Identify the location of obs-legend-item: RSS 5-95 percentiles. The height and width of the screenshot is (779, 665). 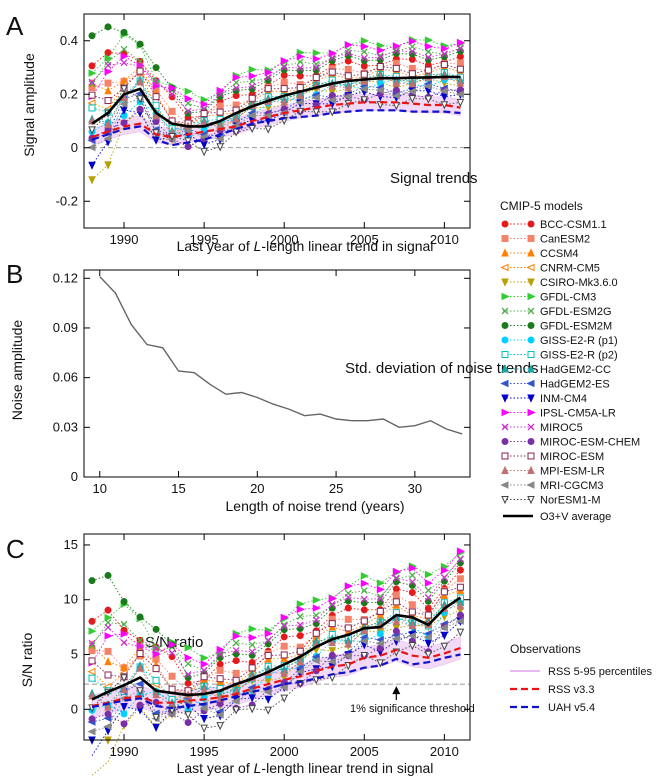
(581, 672).